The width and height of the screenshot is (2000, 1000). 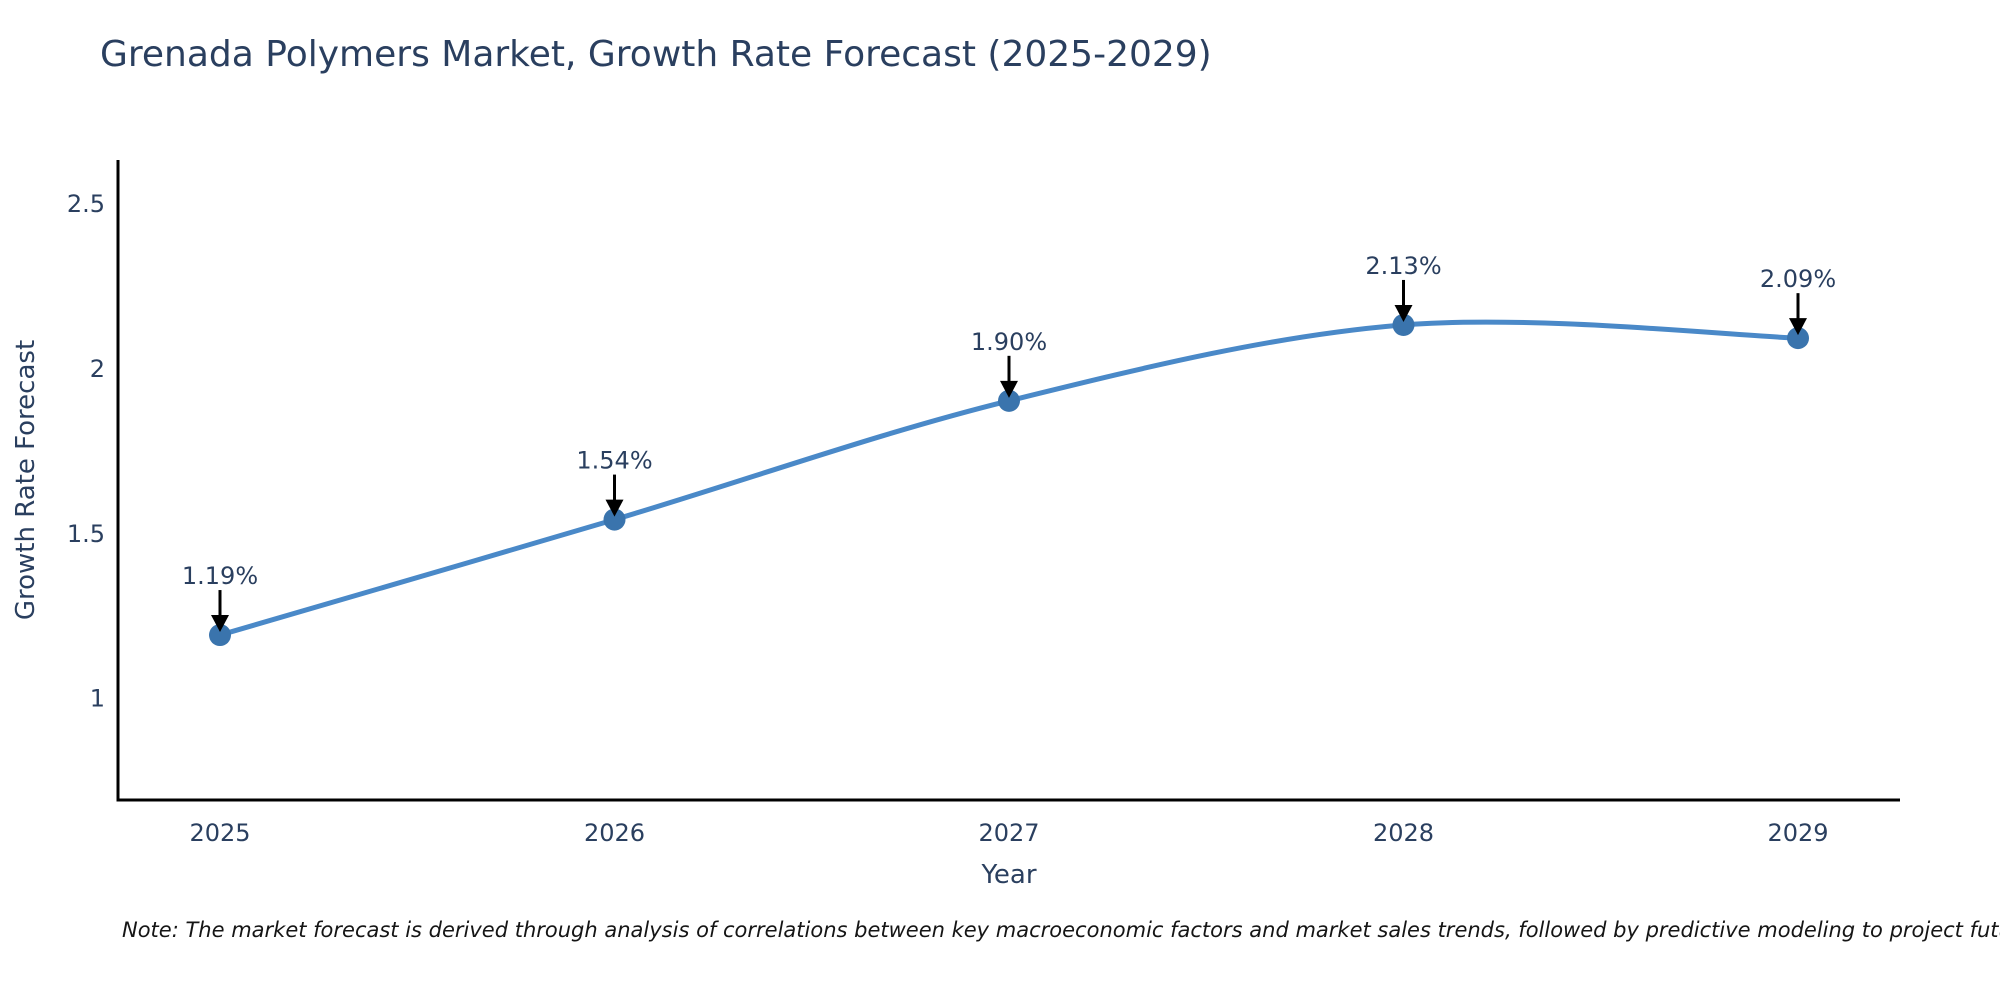 What do you see at coordinates (26, 480) in the screenshot?
I see `y-axis-title: Growth Rate Forecast` at bounding box center [26, 480].